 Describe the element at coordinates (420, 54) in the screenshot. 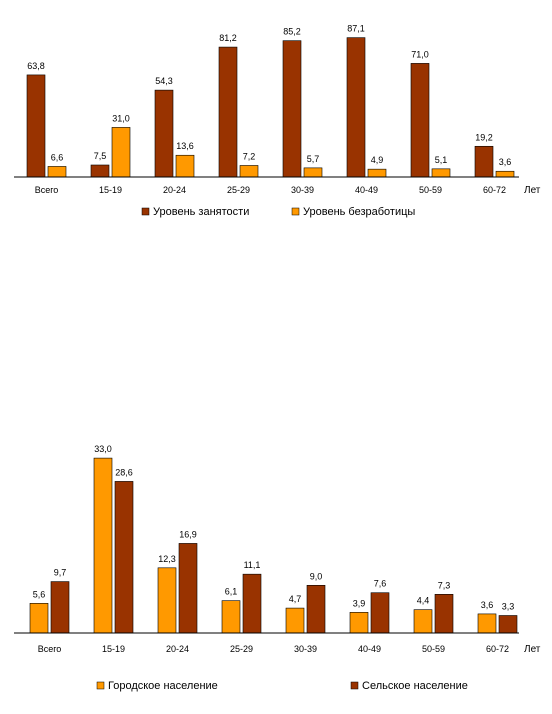

I see `chart1-data-label-s1-6: 71,0` at that location.